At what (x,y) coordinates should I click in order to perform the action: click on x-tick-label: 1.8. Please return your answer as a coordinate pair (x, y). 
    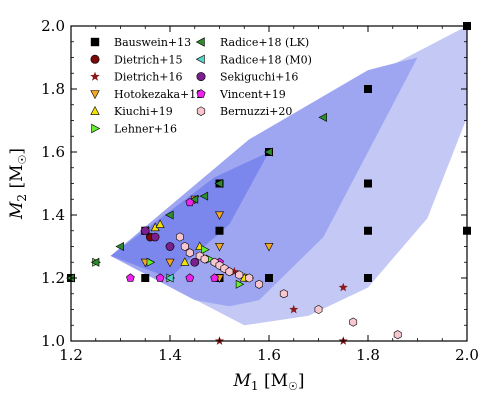
    Looking at the image, I should click on (368, 355).